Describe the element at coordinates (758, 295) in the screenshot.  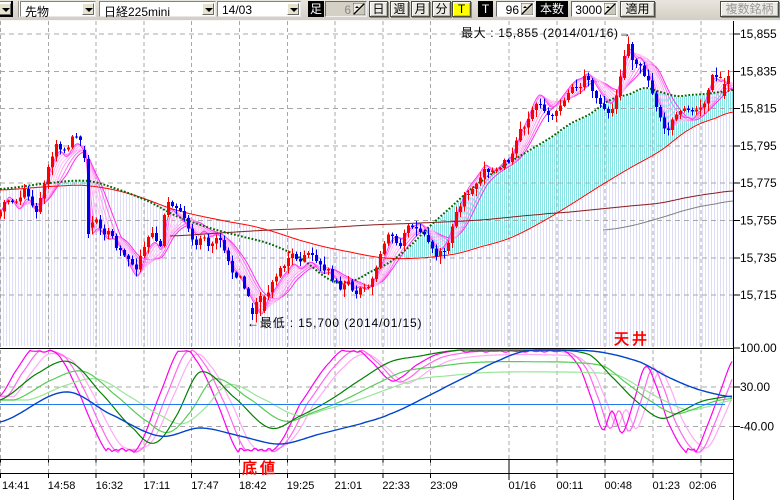
I see `svg-text: 15,715` at that location.